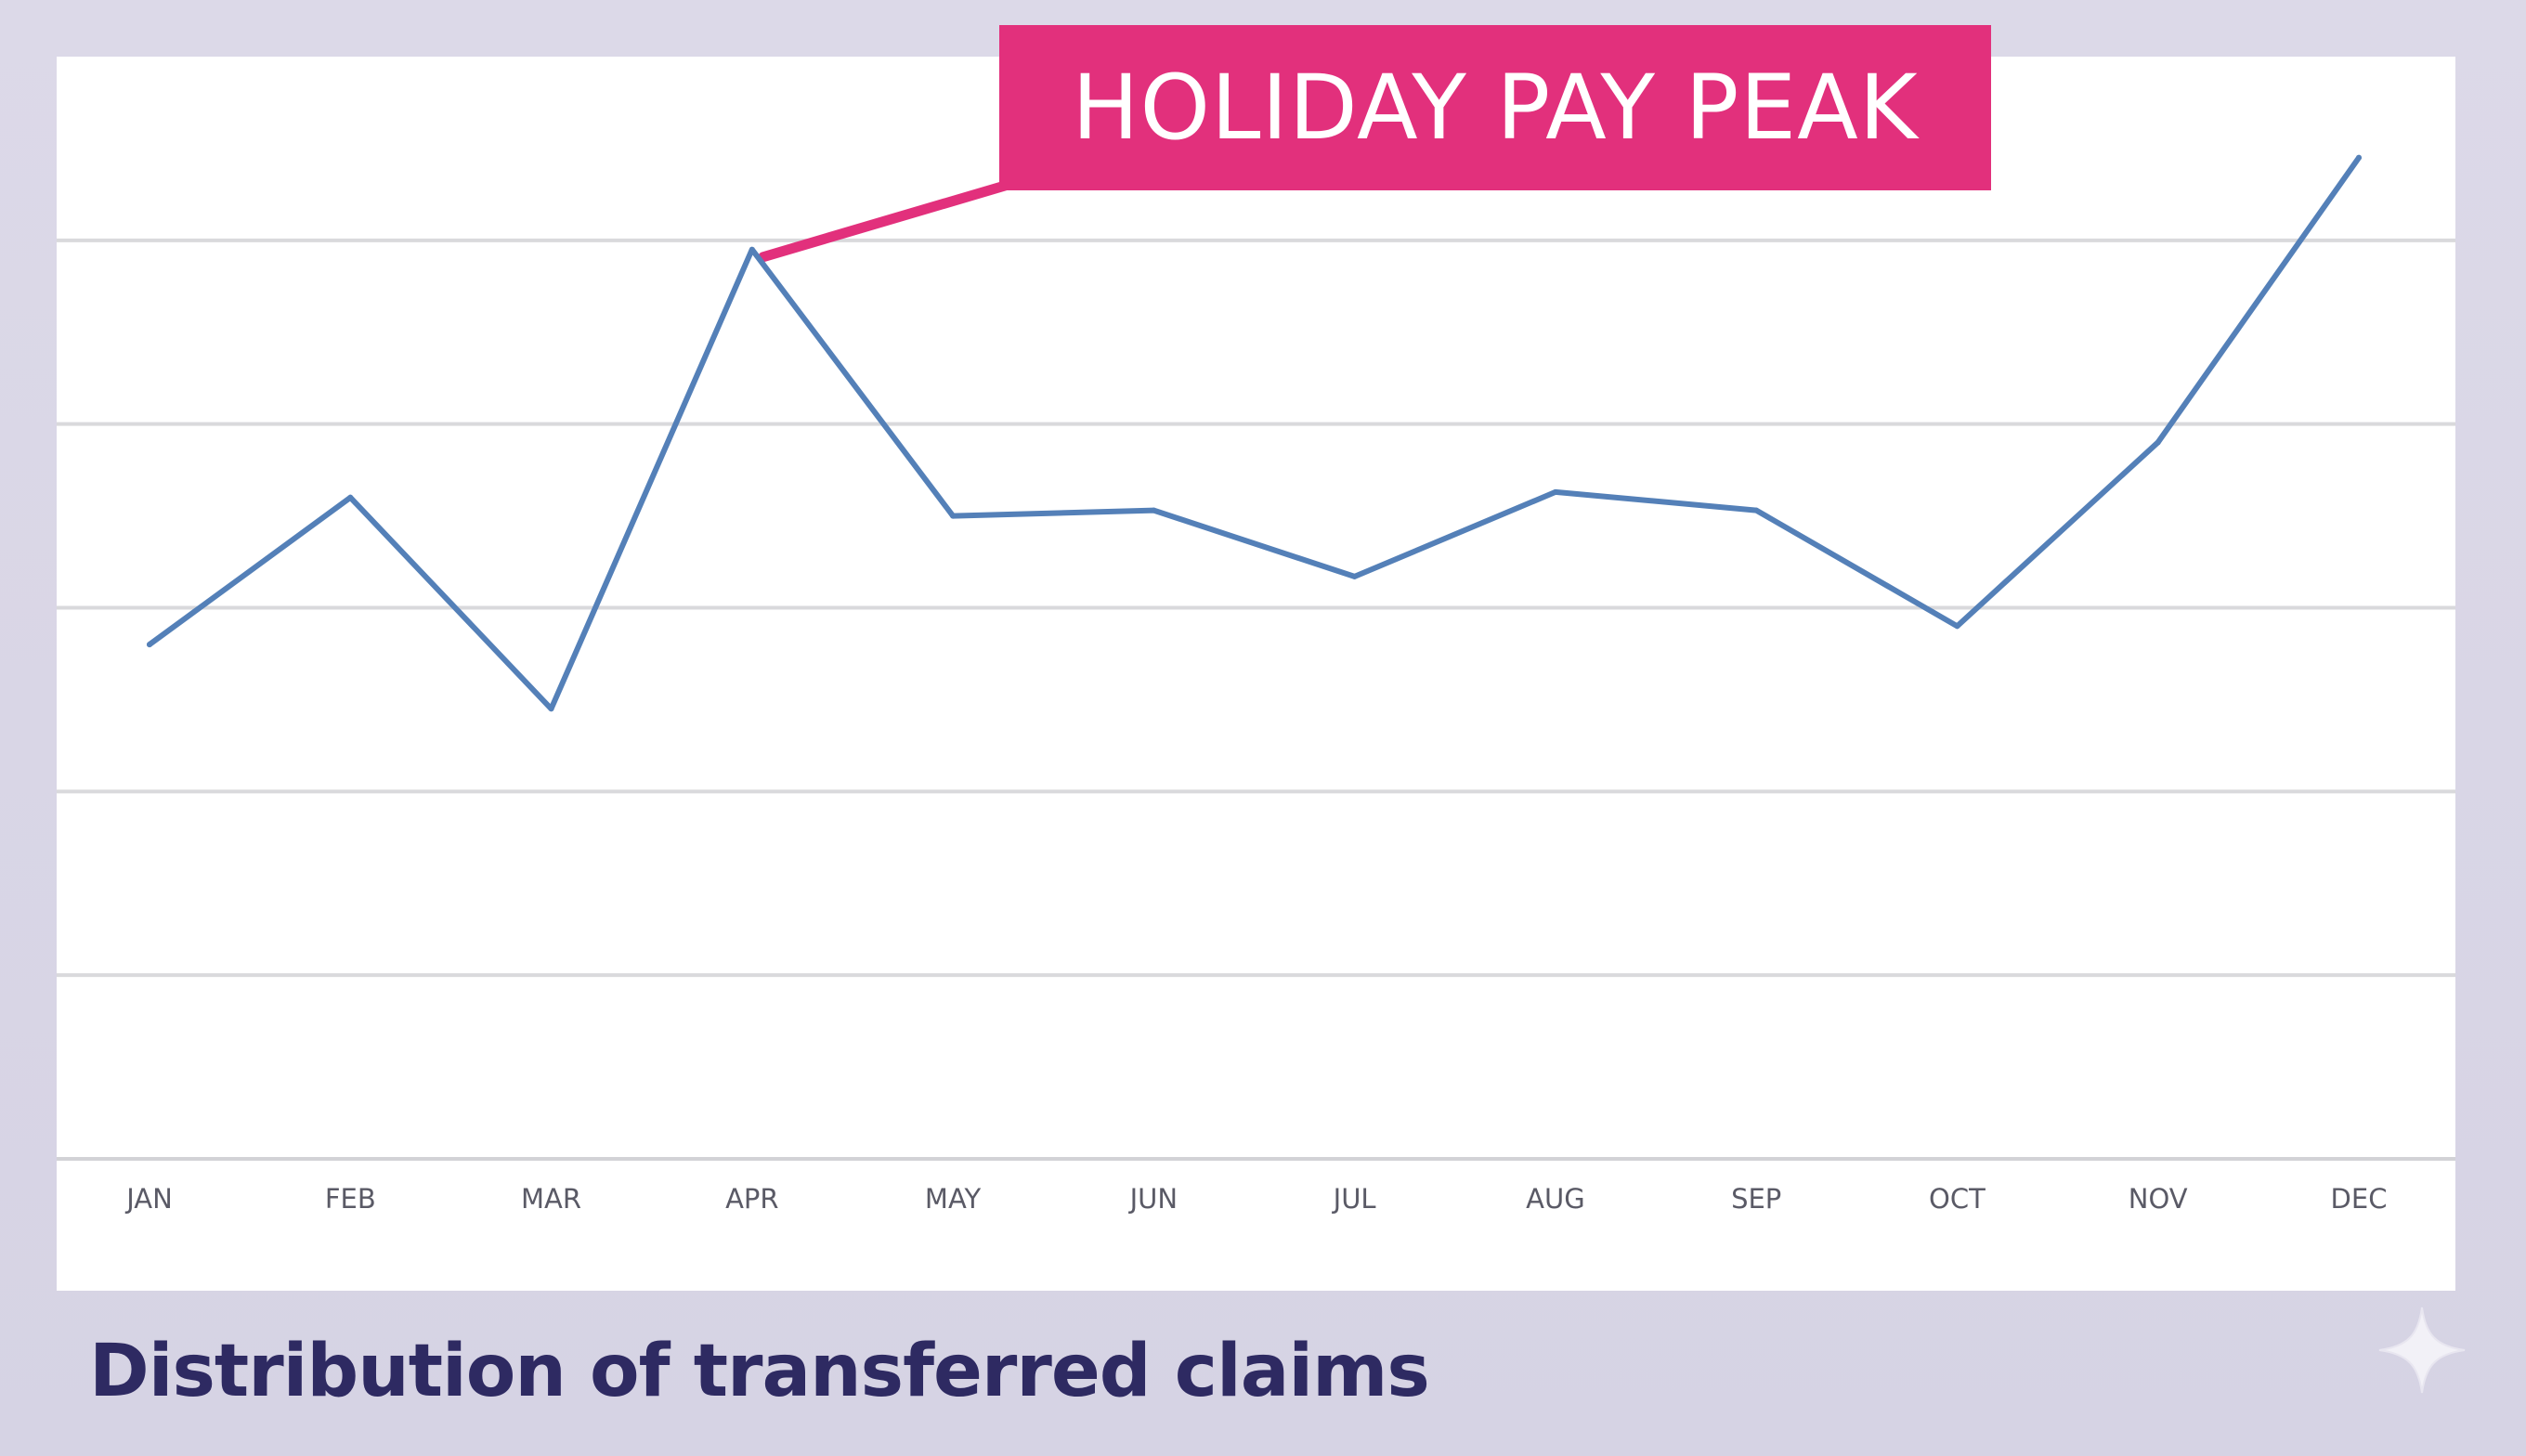 The width and height of the screenshot is (2526, 1456). I want to click on data-point-apr, so click(752, 249).